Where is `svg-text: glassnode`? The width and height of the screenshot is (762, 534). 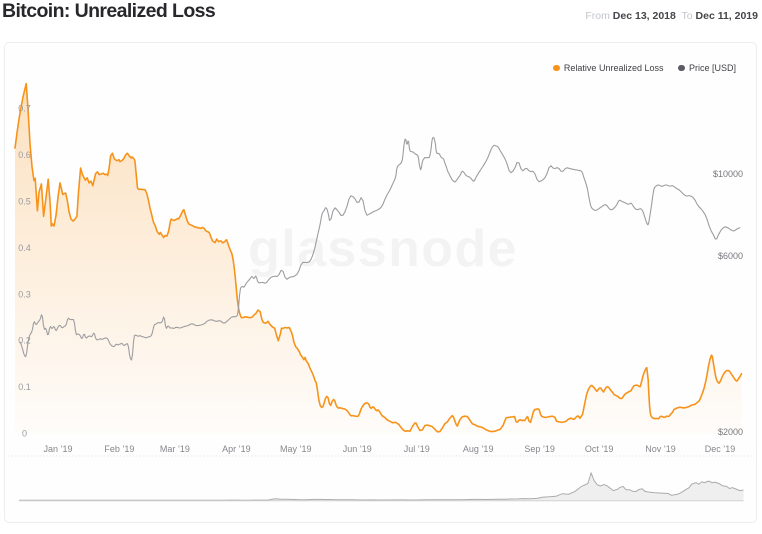
svg-text: glassnode is located at coordinates (383, 249).